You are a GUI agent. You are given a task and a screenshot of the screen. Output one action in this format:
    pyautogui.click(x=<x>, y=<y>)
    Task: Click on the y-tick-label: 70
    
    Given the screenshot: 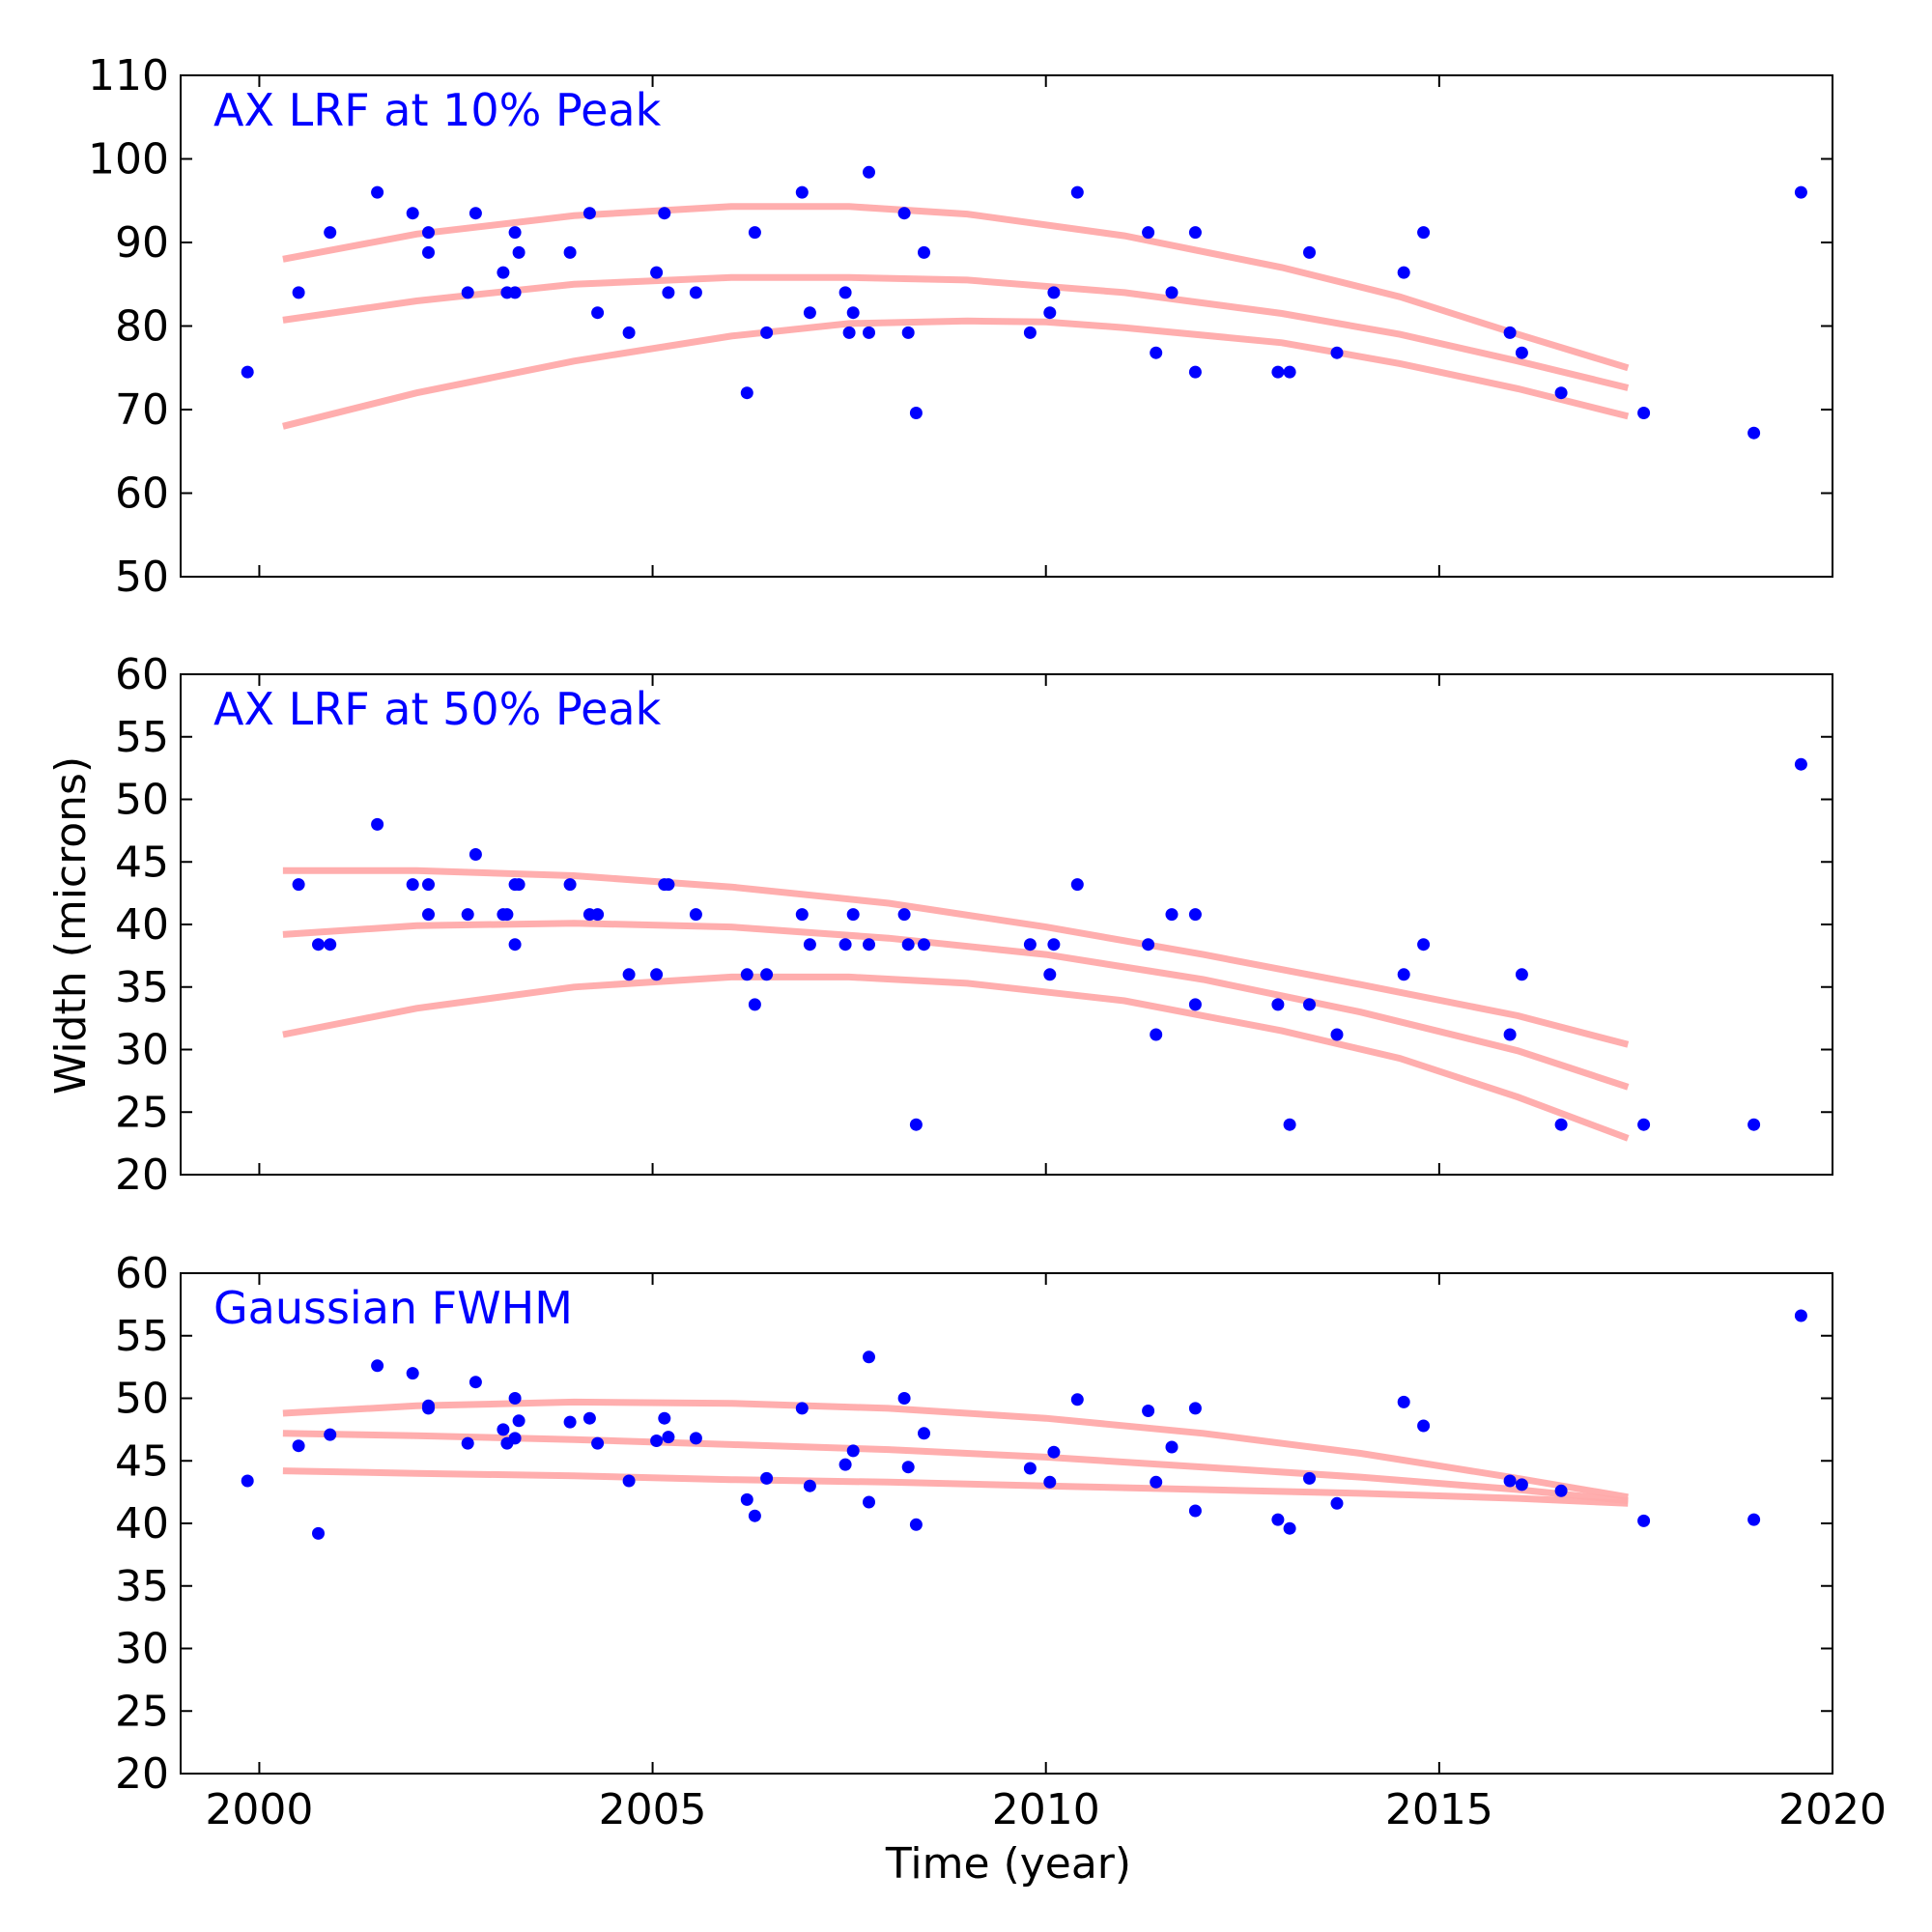 What is the action you would take?
    pyautogui.click(x=142, y=410)
    